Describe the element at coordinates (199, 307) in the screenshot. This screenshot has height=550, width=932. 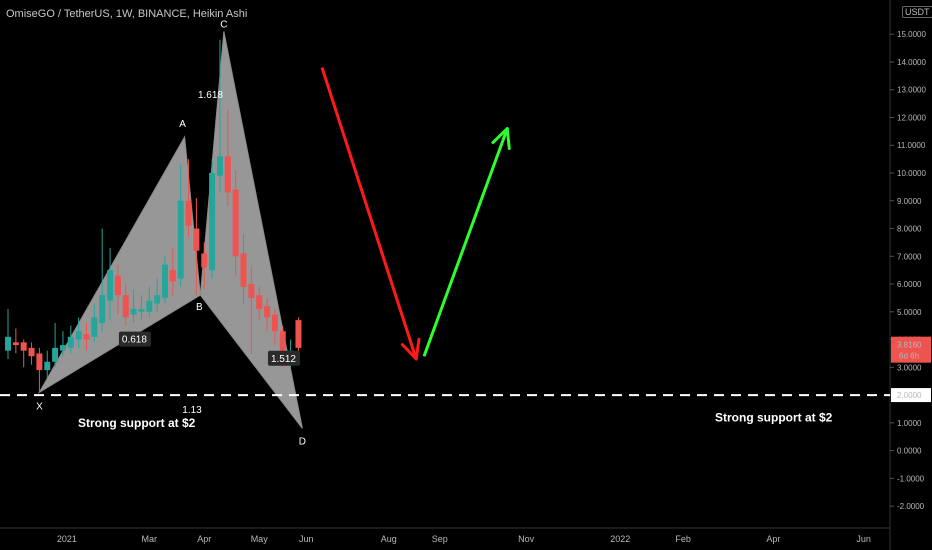
I see `point-label-b: B` at that location.